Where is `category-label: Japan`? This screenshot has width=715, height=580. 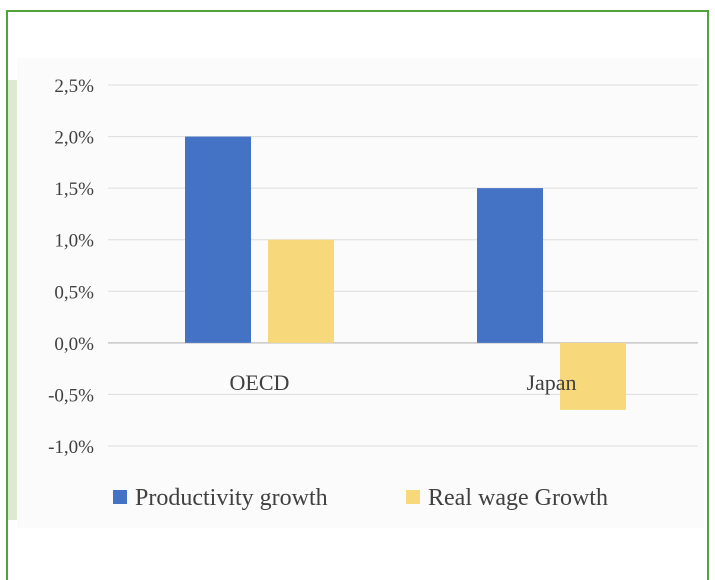
category-label: Japan is located at coordinates (551, 382).